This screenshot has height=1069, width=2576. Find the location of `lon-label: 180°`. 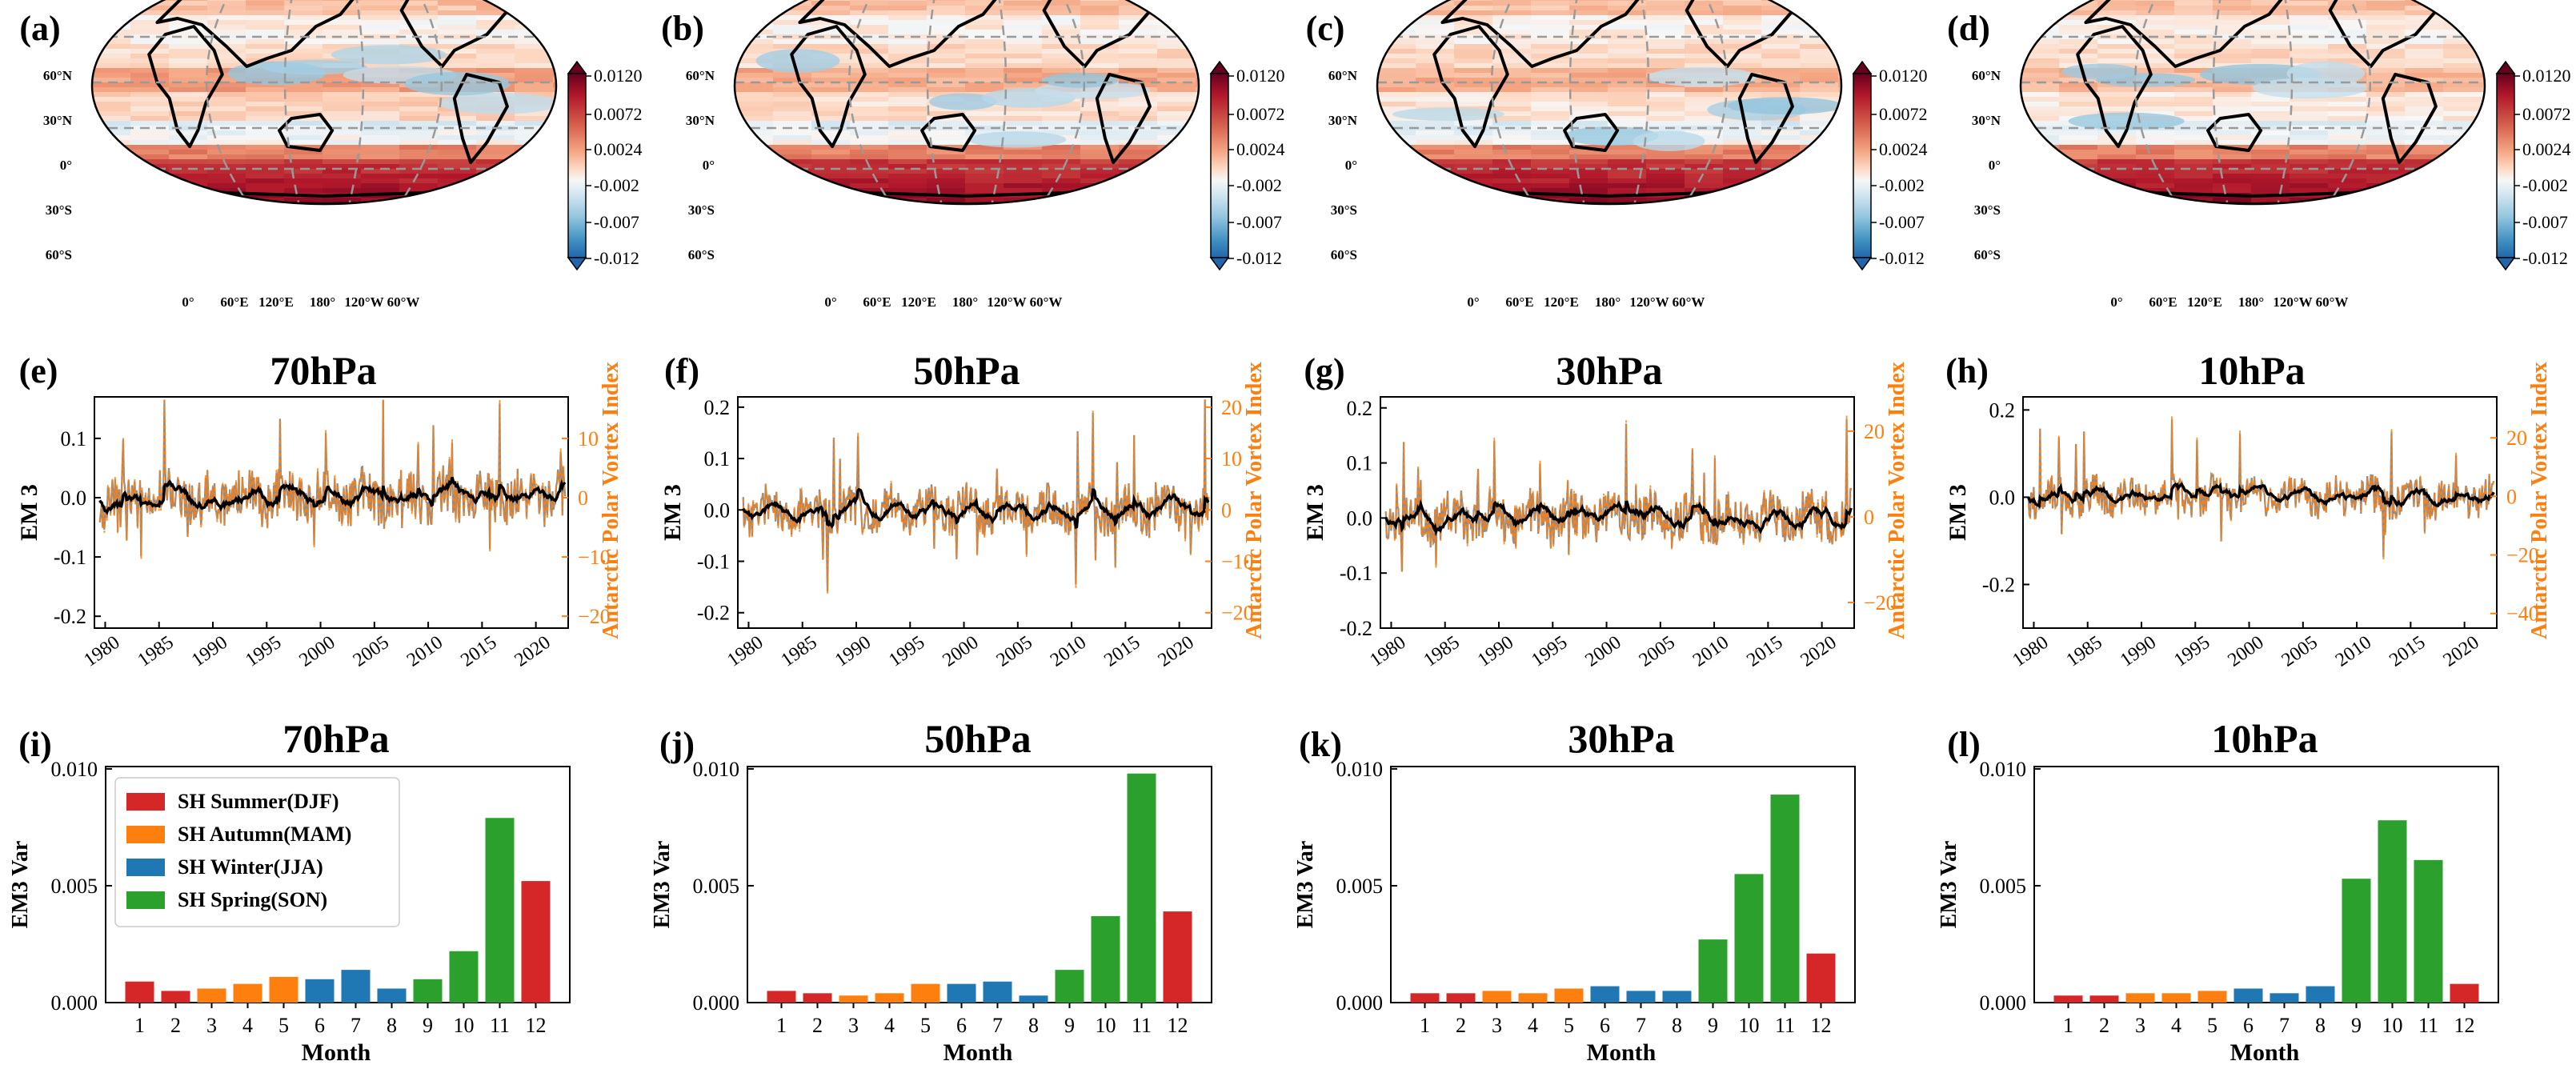

lon-label: 180° is located at coordinates (2251, 302).